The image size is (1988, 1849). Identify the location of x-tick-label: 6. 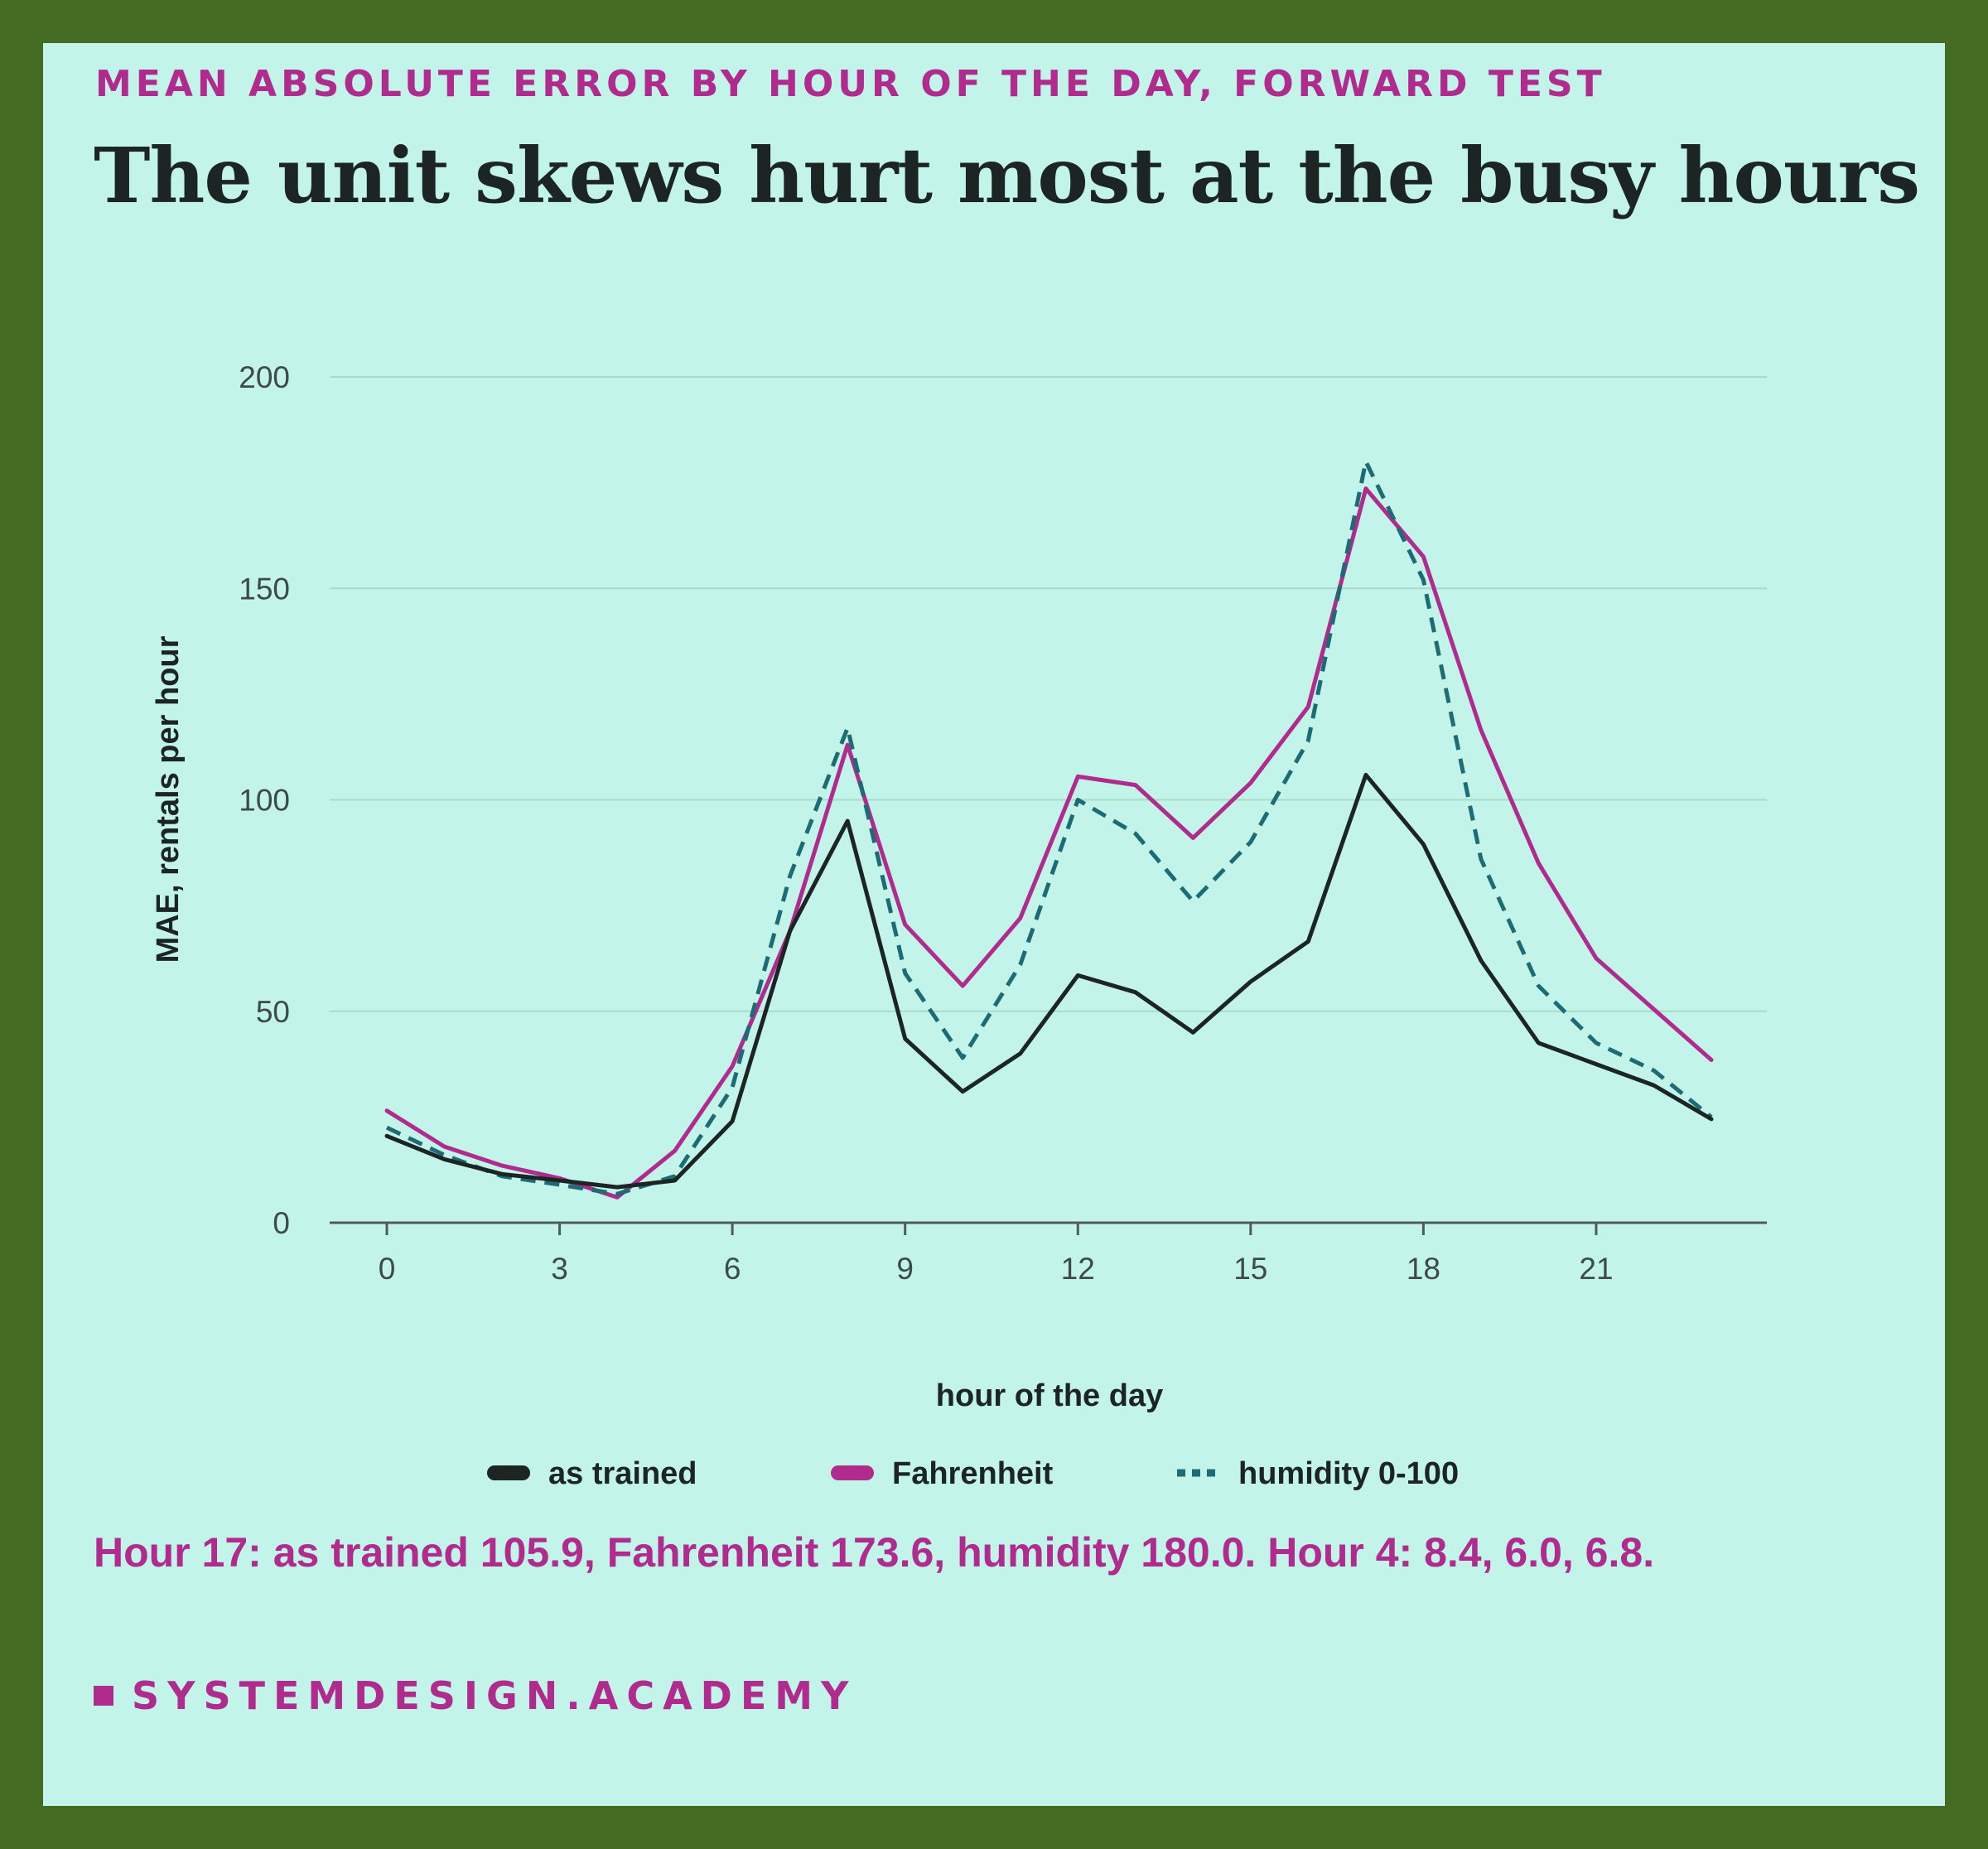
(732, 1269).